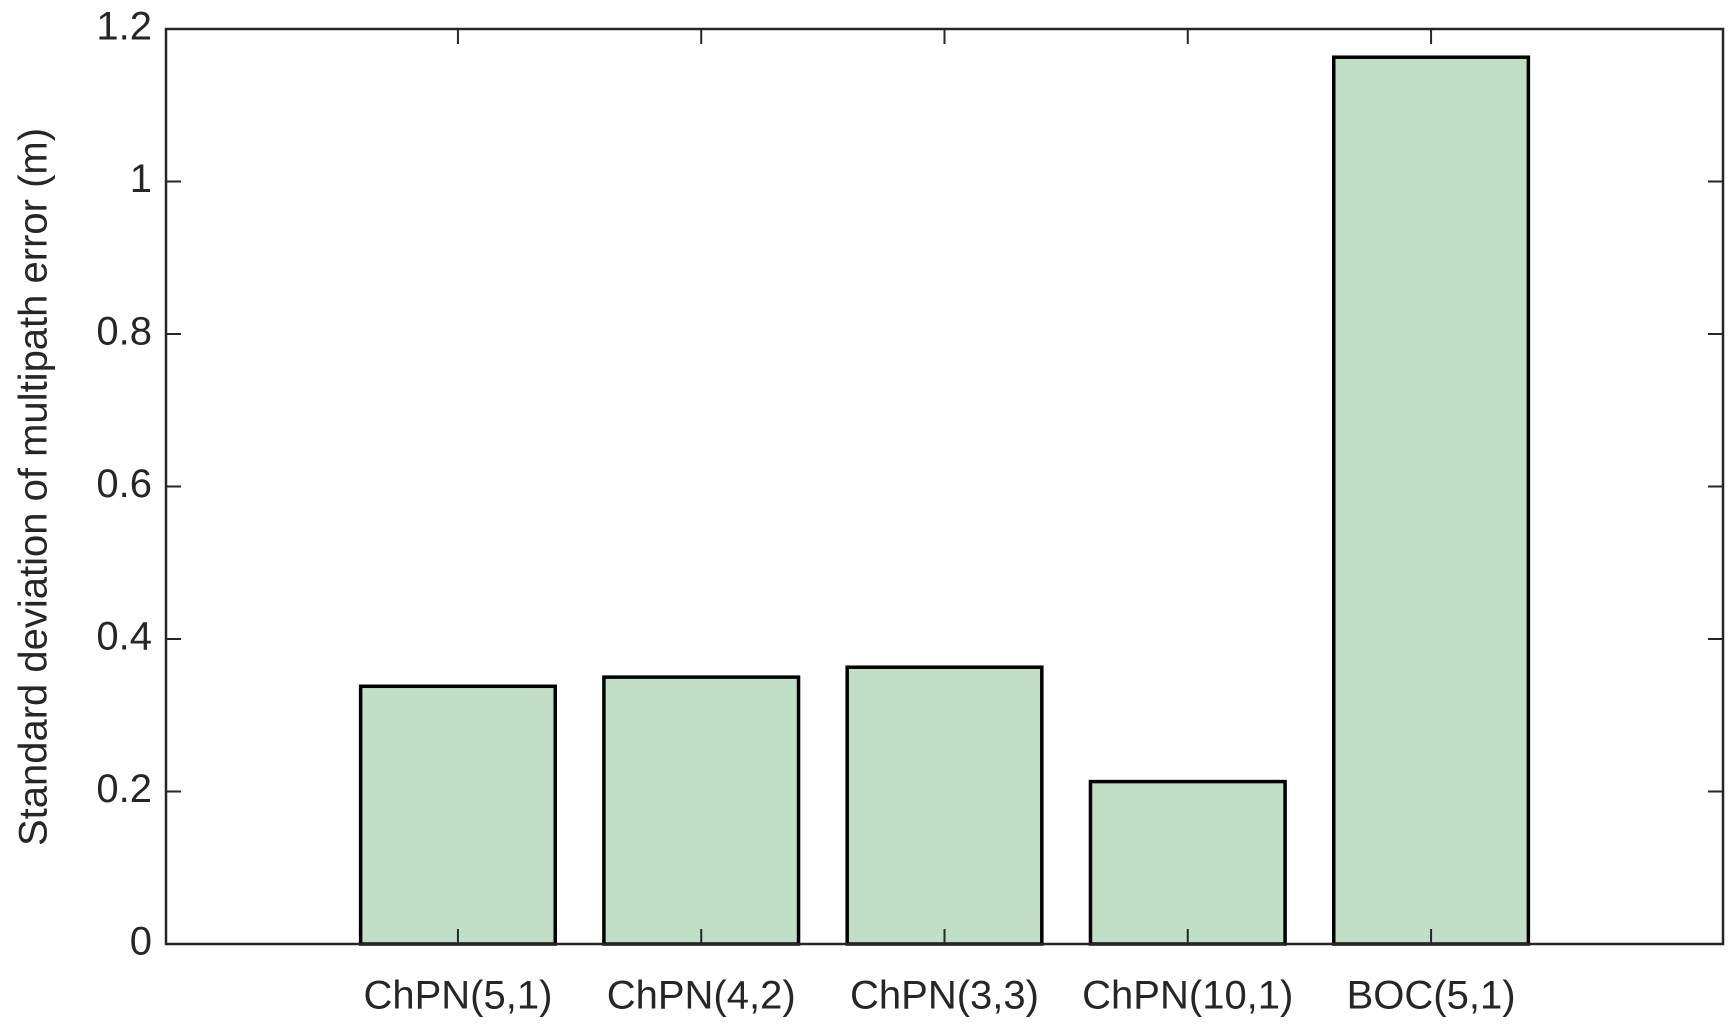 The image size is (1734, 1034). I want to click on y-tick-label: 0.4, so click(124, 637).